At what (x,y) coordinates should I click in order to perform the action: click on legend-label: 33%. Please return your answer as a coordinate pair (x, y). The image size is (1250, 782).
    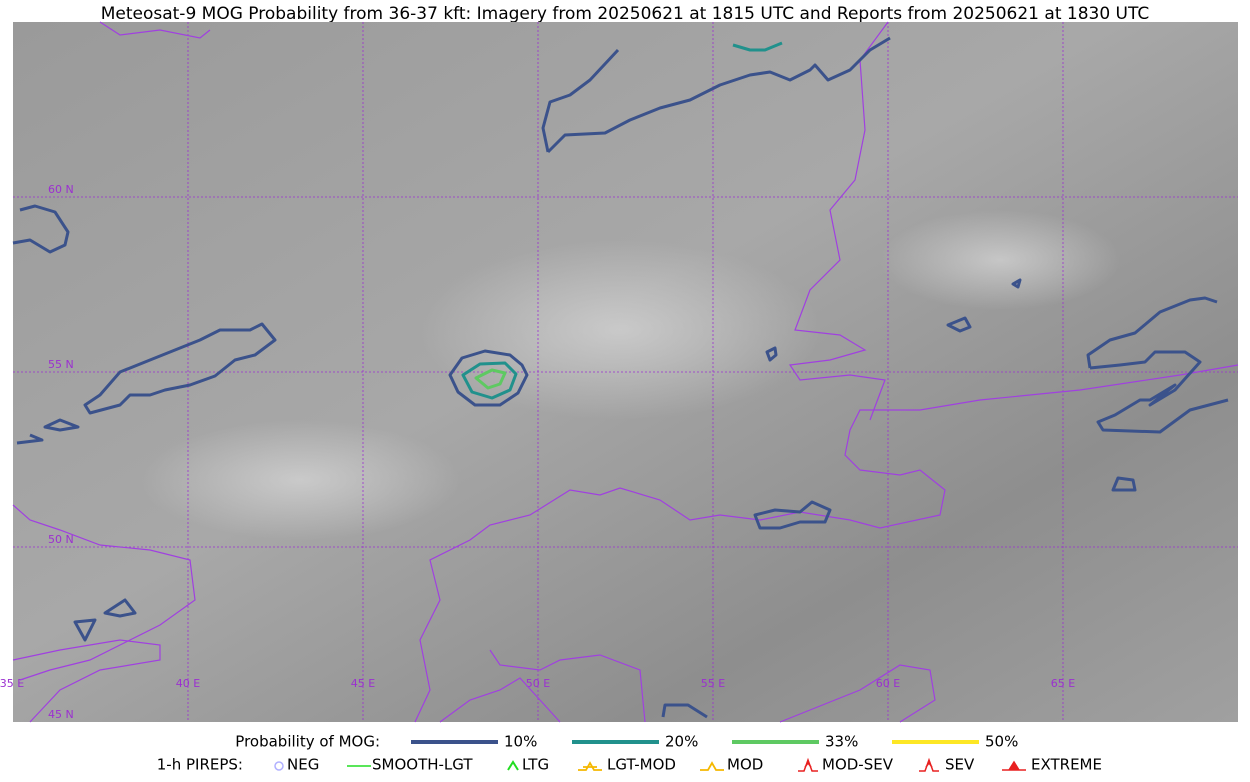
    Looking at the image, I should click on (841, 742).